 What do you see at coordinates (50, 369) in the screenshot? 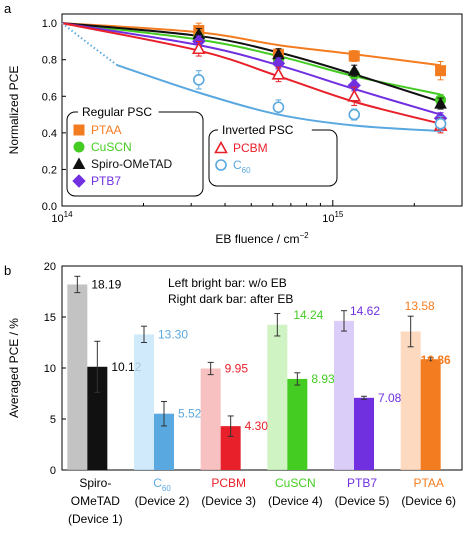
I see `y-tick-label-b: 10` at bounding box center [50, 369].